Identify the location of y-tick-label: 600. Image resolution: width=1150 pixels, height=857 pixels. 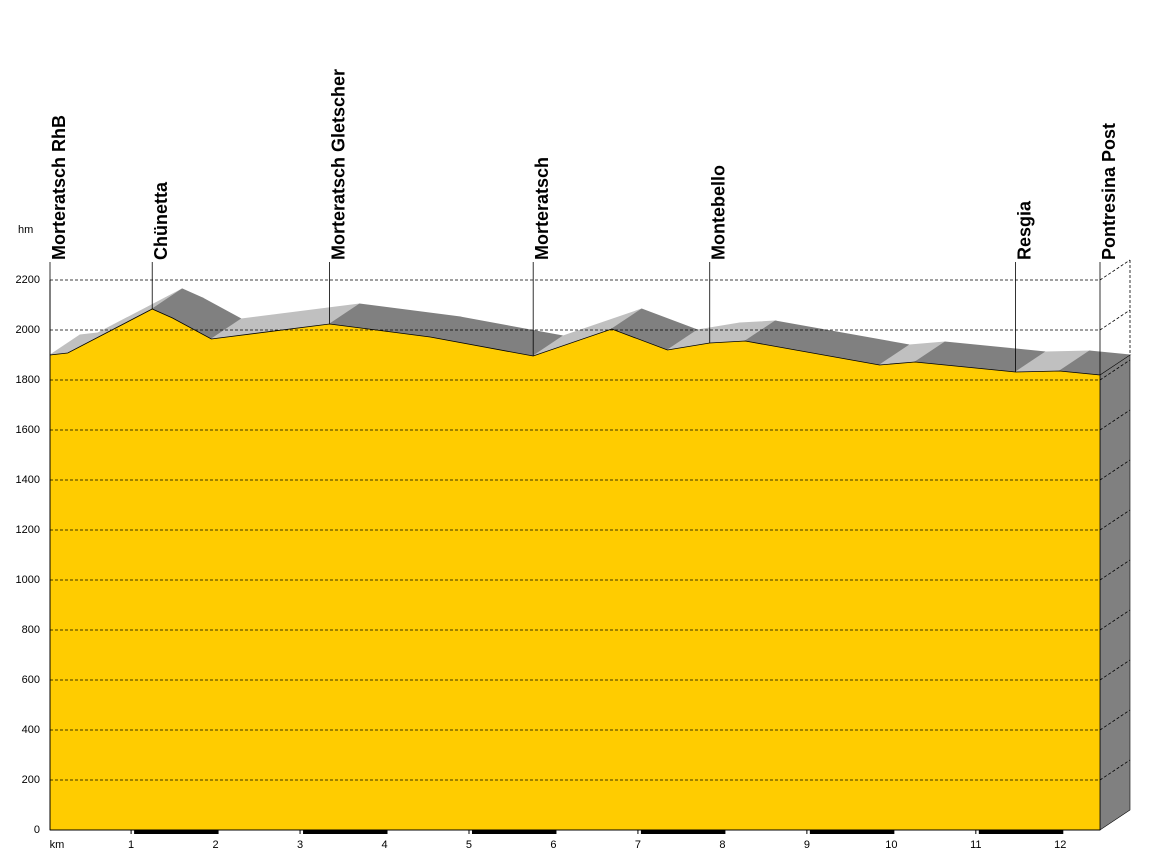
(31, 680).